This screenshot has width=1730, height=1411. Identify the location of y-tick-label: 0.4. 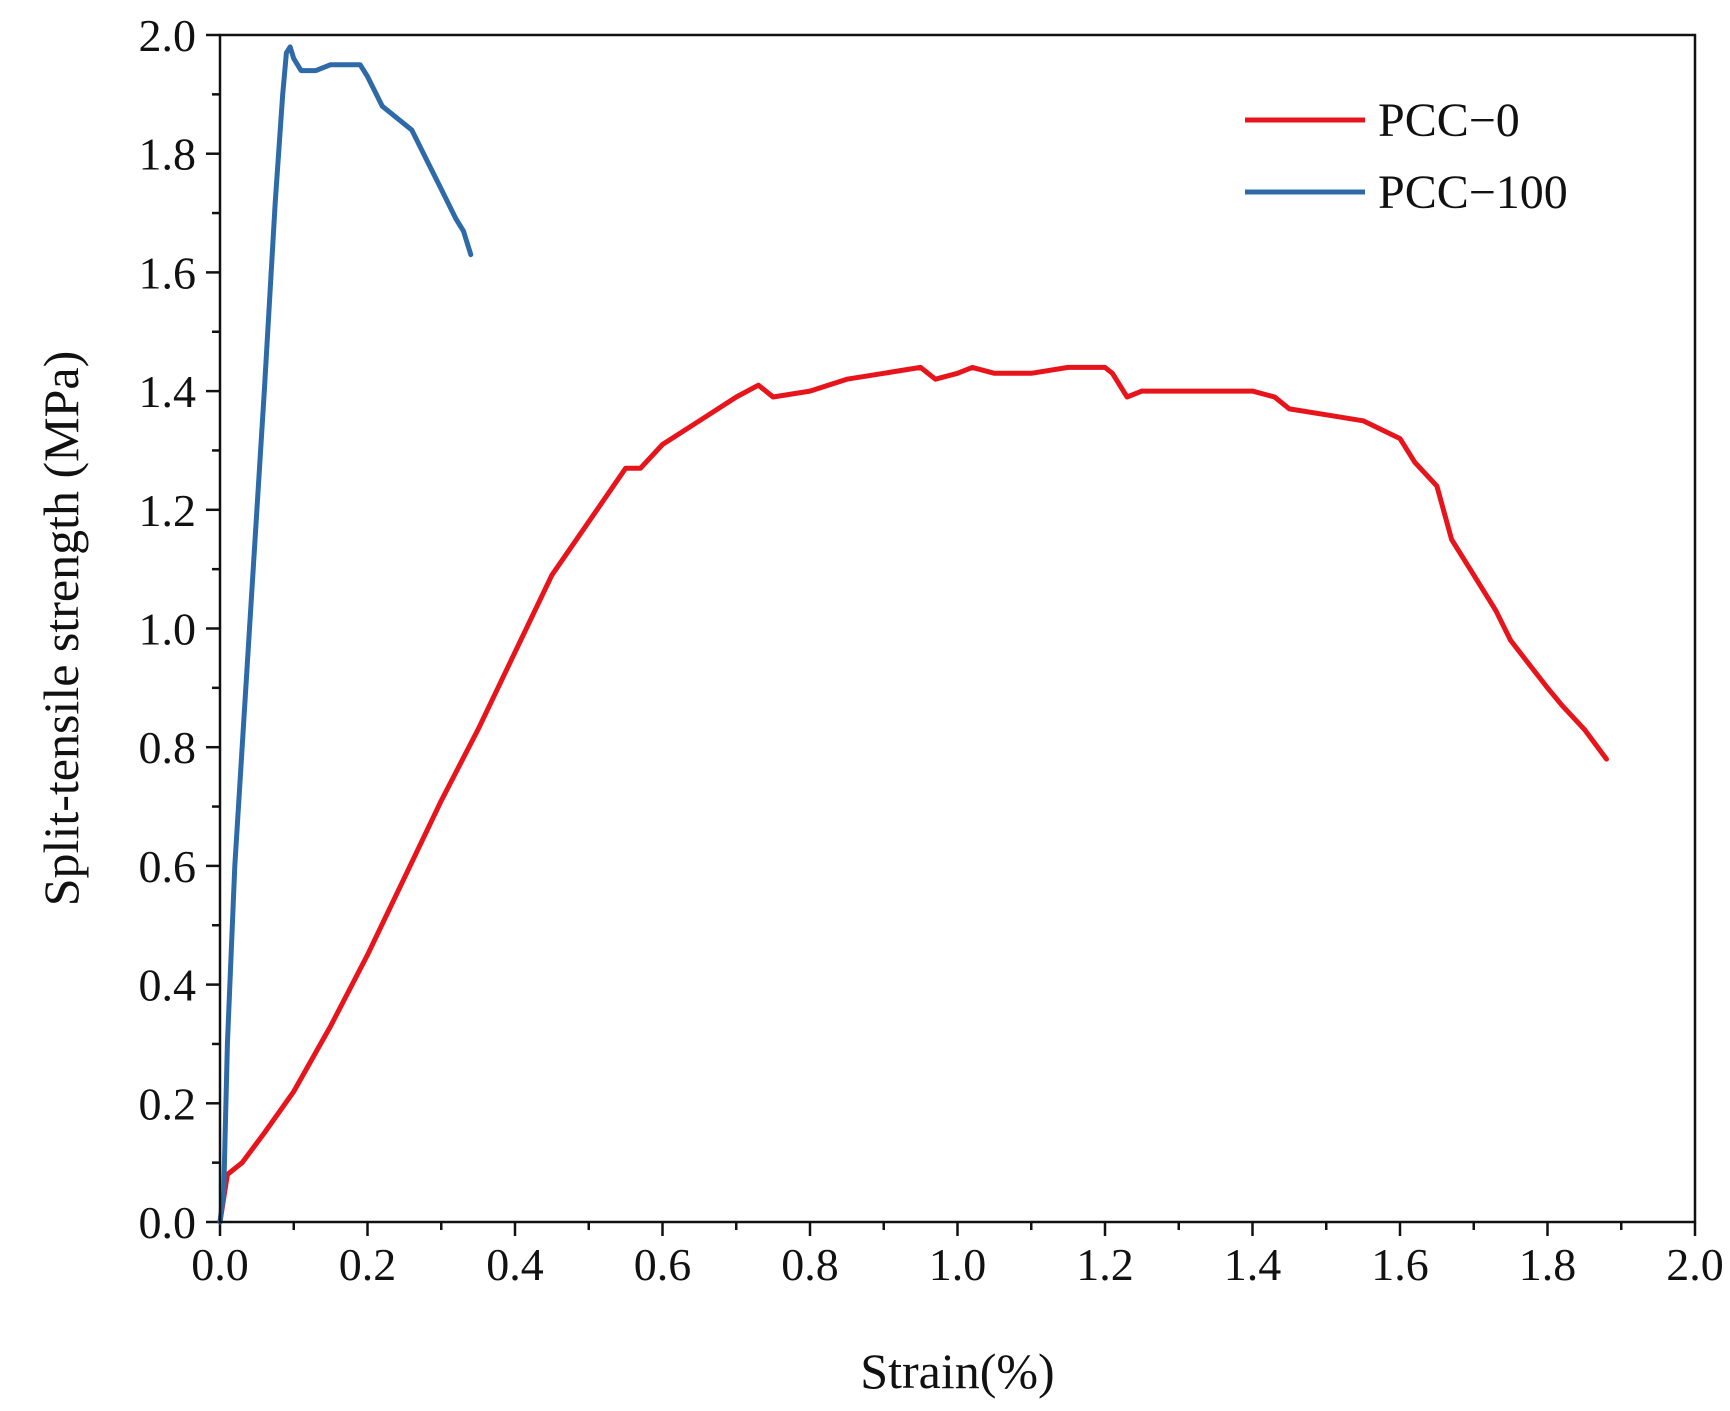
(168, 985).